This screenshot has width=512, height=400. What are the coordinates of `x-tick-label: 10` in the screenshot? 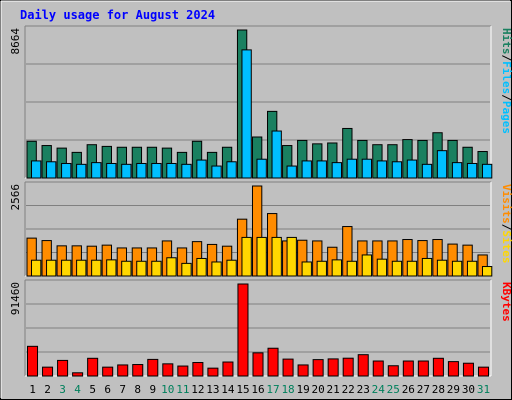 It's located at (167, 389).